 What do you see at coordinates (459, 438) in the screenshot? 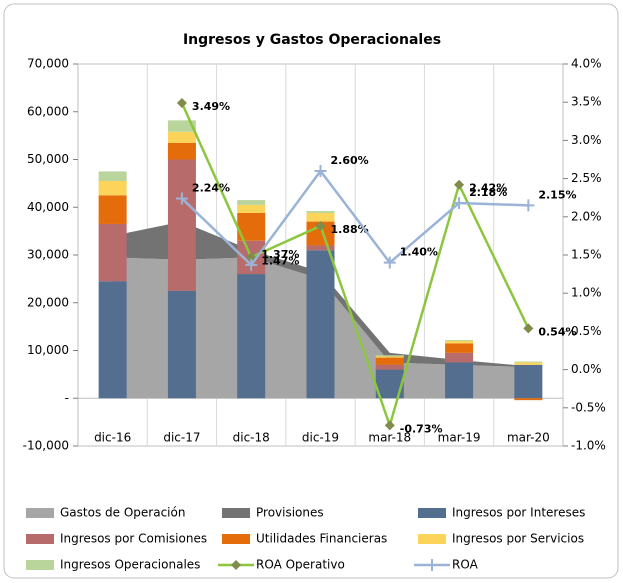
I see `x-tick-label: mar-19` at bounding box center [459, 438].